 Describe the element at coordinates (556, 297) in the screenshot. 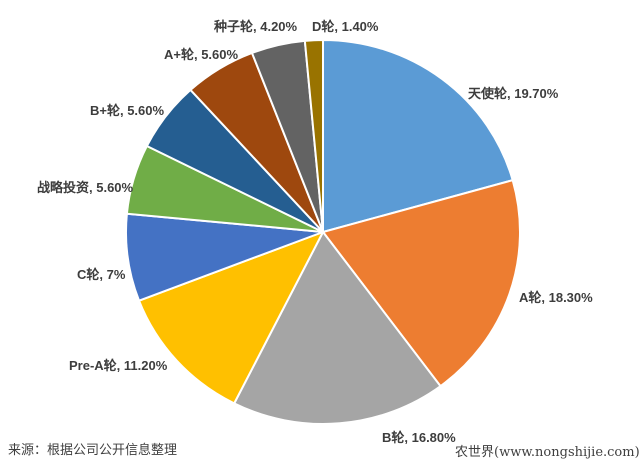

I see `slice-label-1: A轮, 18.30%` at that location.